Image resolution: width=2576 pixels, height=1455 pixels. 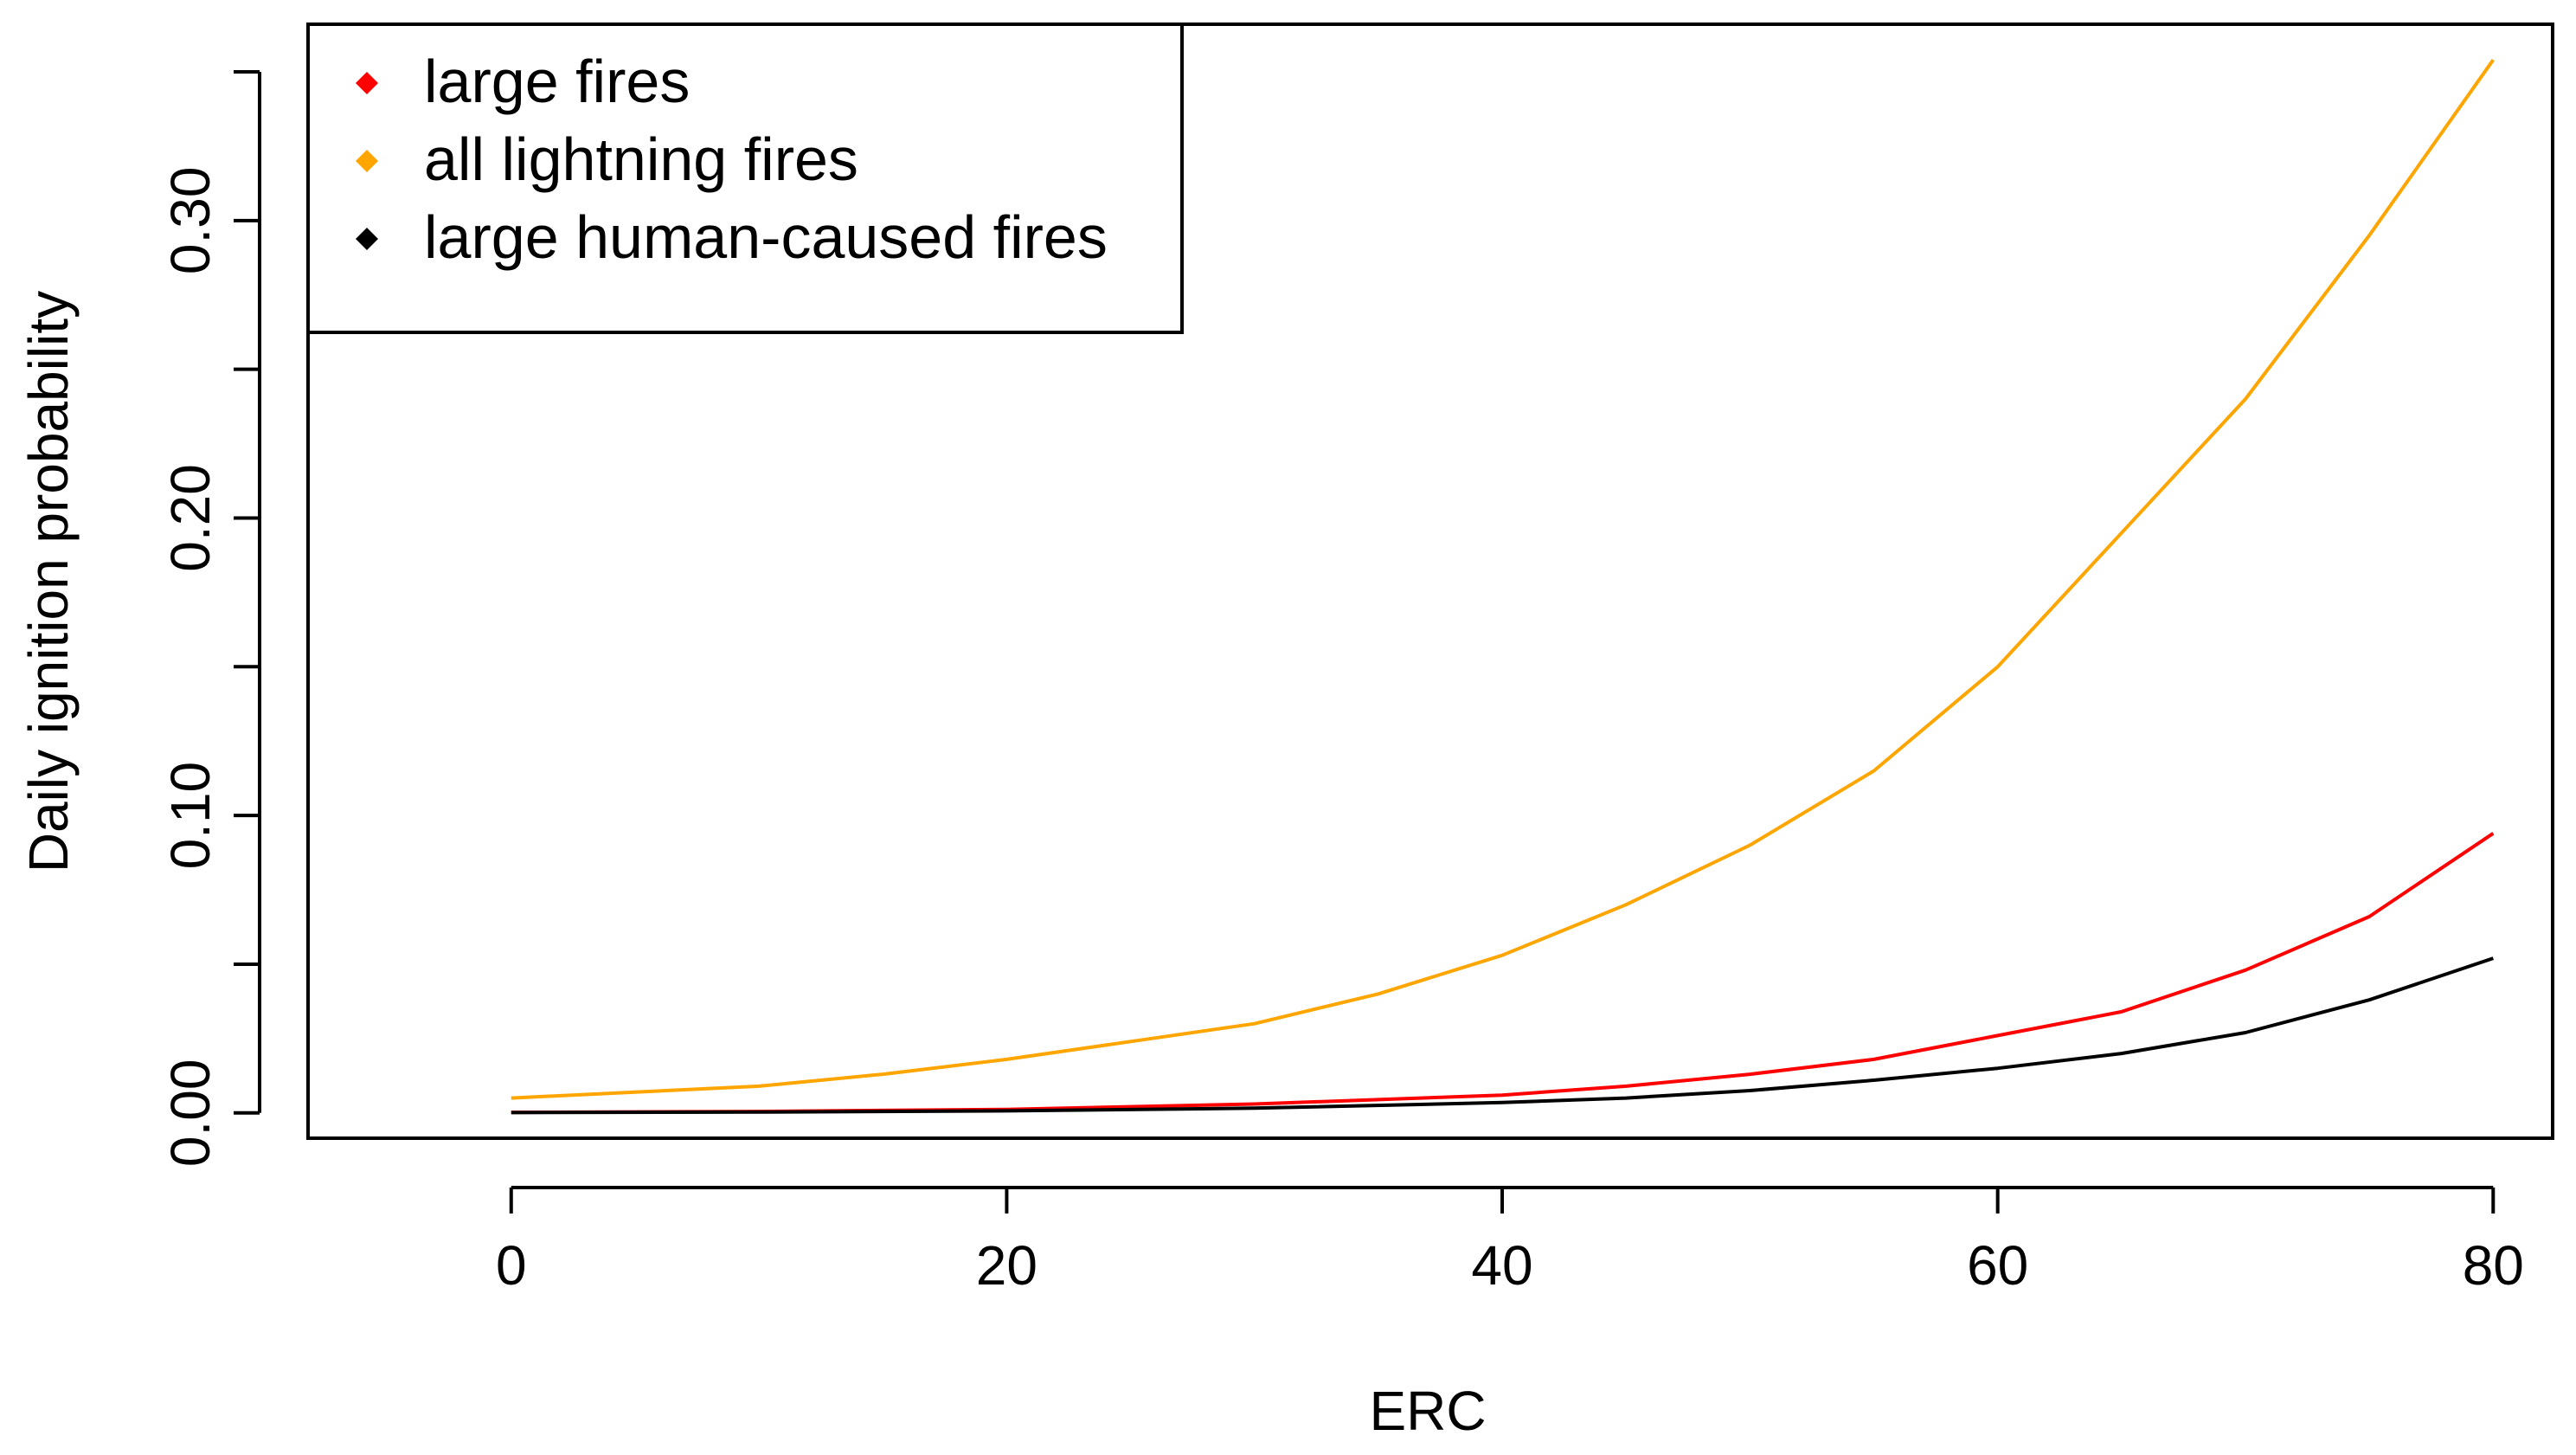 I want to click on x-tick-label: 20, so click(x=1007, y=1265).